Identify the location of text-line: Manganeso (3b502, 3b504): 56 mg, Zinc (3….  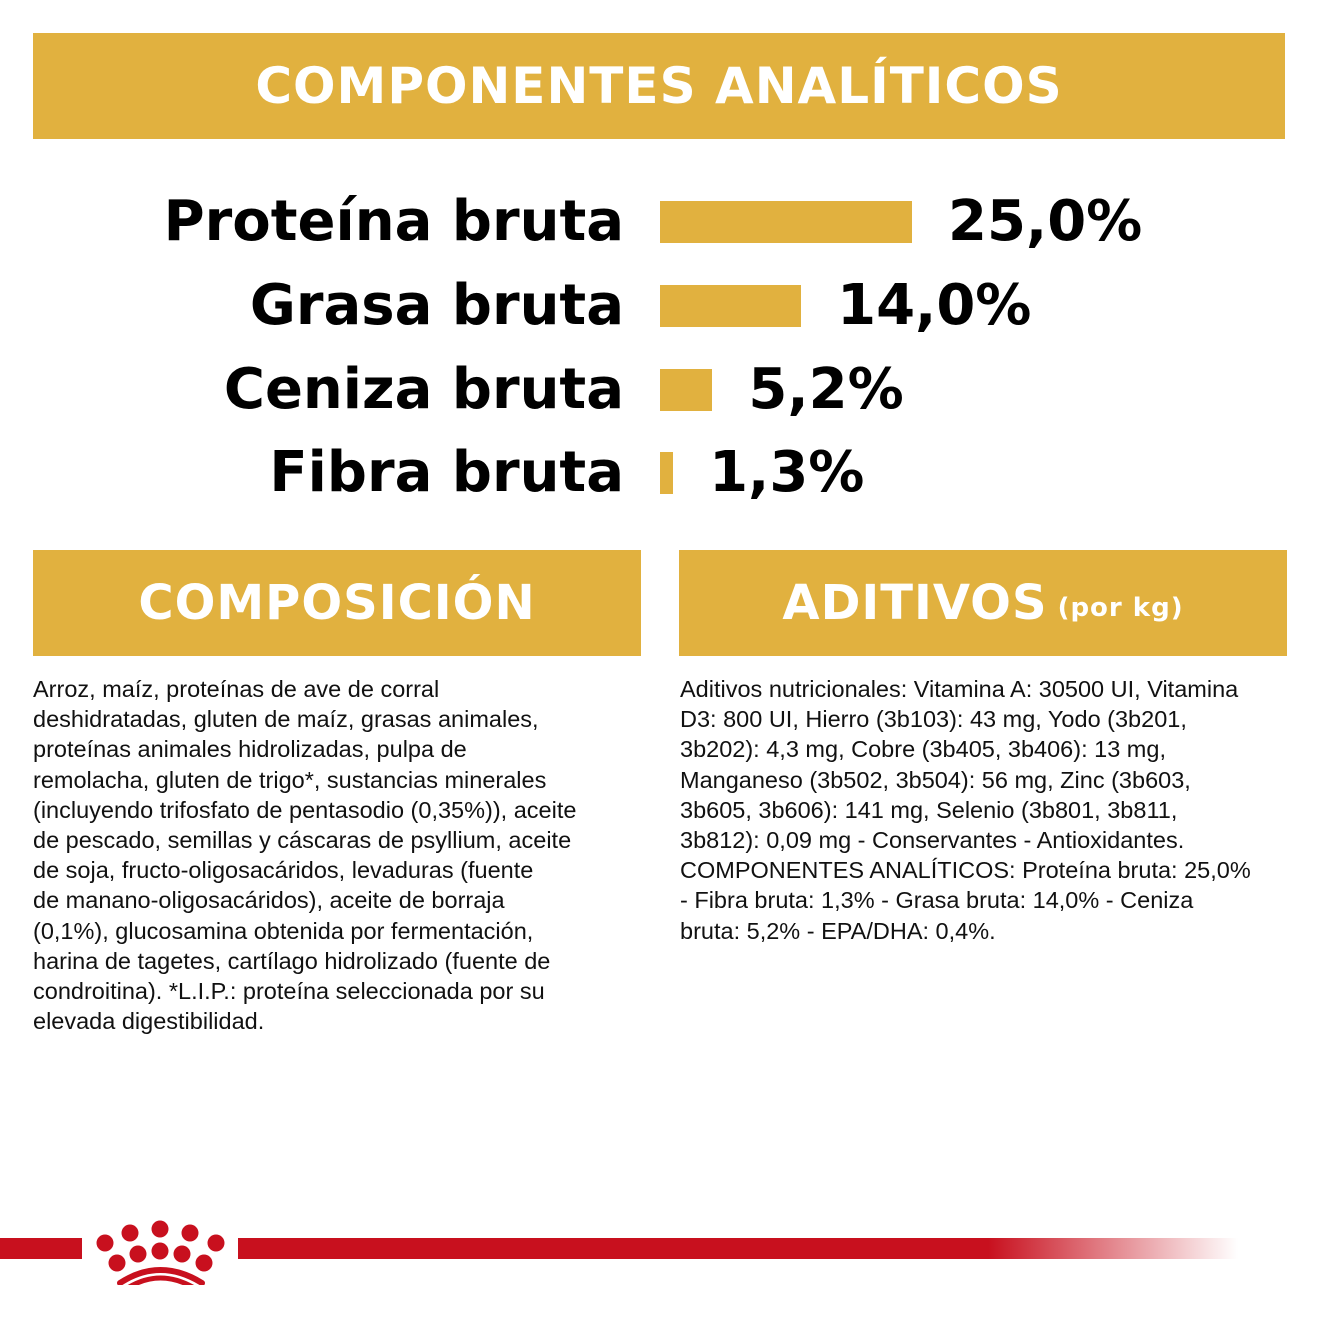
(935, 779).